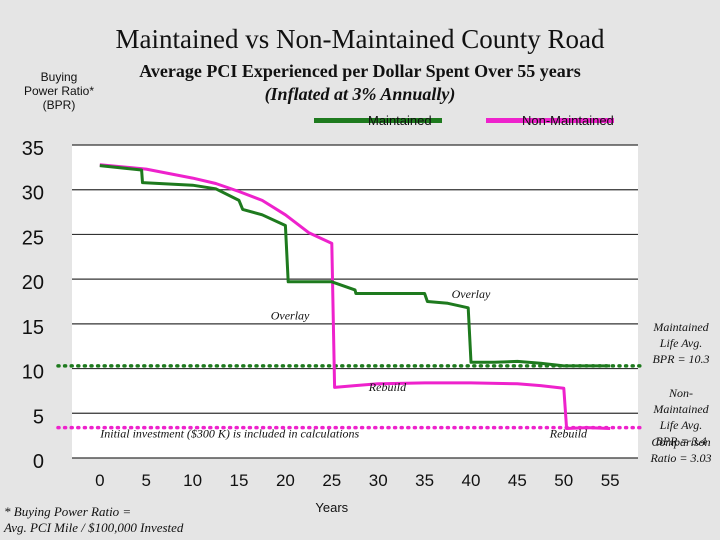 This screenshot has height=540, width=720. I want to click on y-tick-label: 35, so click(33, 149).